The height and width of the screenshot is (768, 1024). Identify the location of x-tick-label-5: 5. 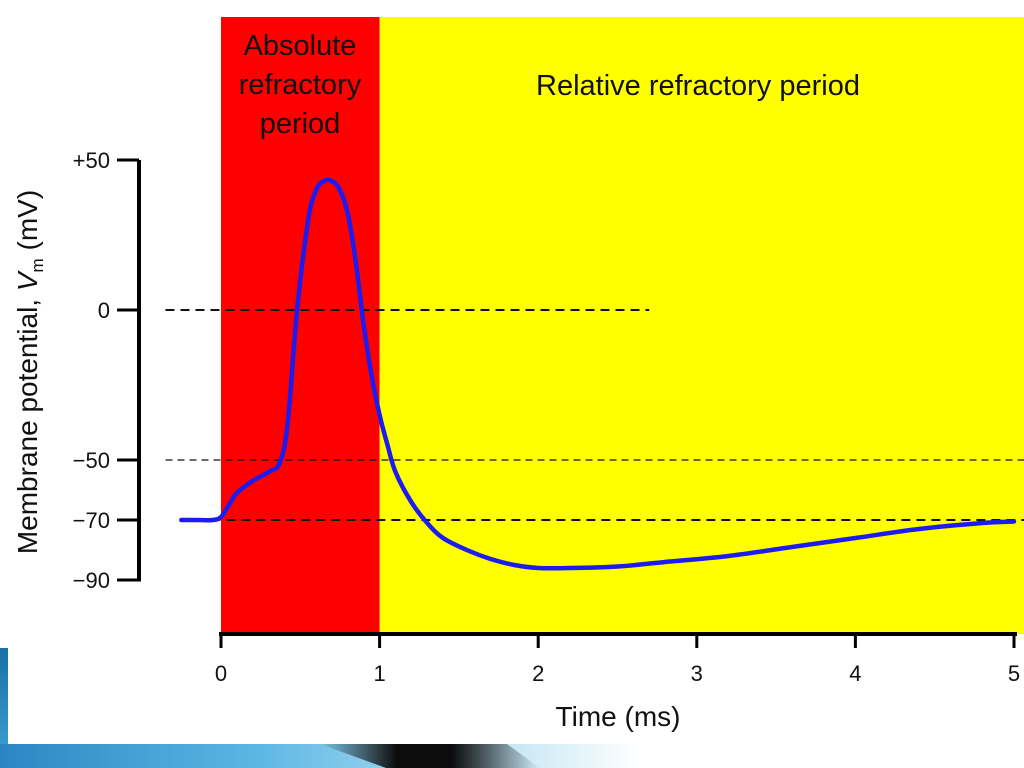
(1014, 673).